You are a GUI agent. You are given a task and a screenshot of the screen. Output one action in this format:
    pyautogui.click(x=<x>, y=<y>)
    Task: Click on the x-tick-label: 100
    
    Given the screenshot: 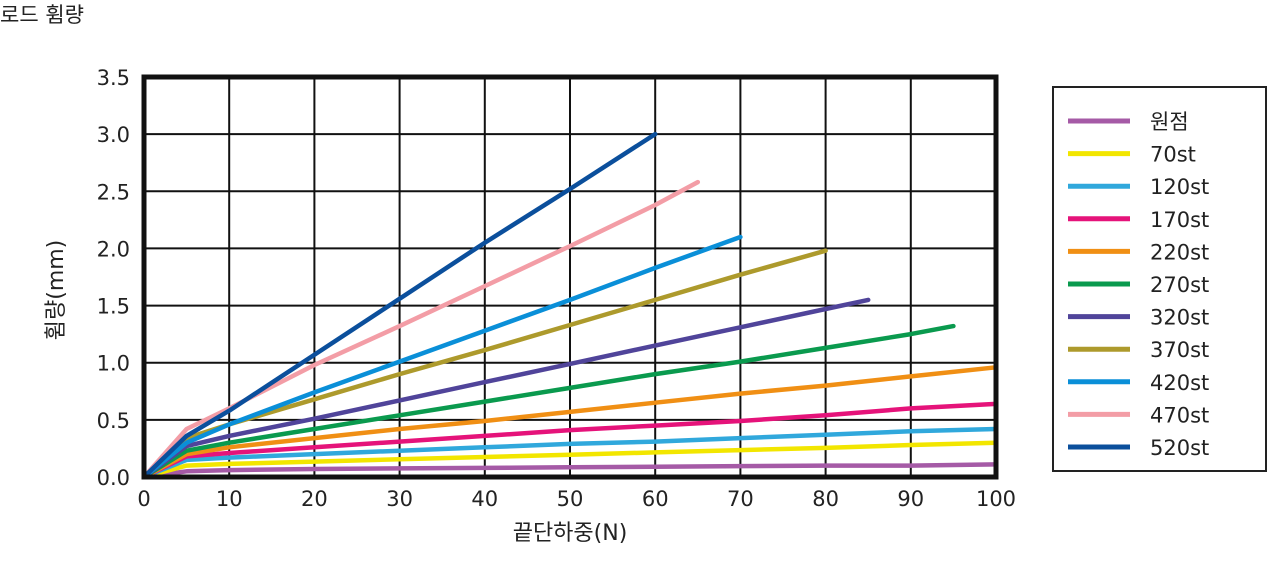 What is the action you would take?
    pyautogui.click(x=996, y=499)
    